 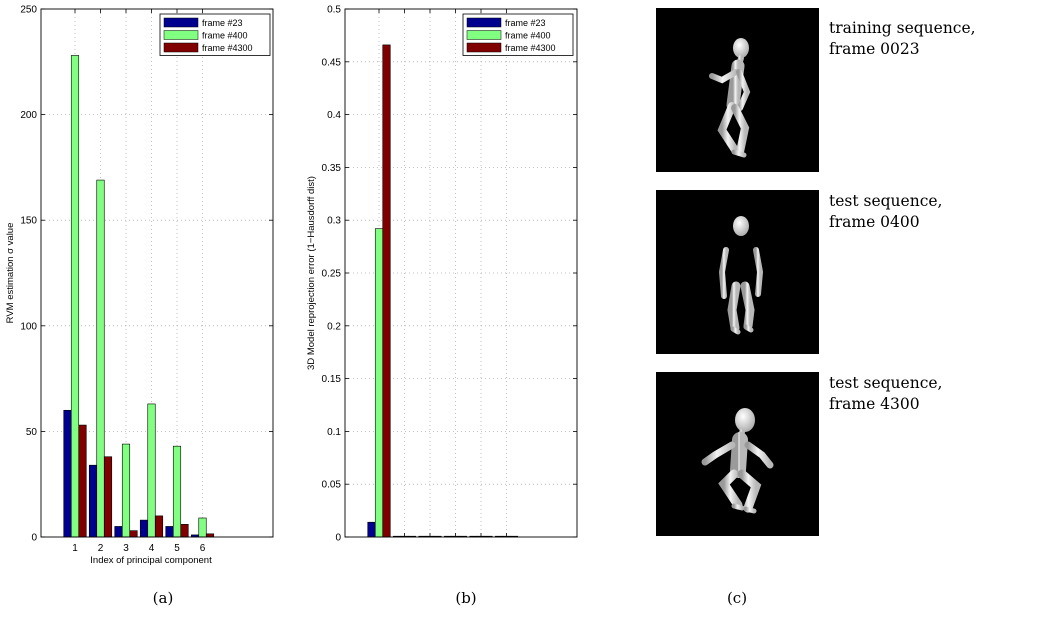 I want to click on caption-c: (c), so click(x=737, y=598).